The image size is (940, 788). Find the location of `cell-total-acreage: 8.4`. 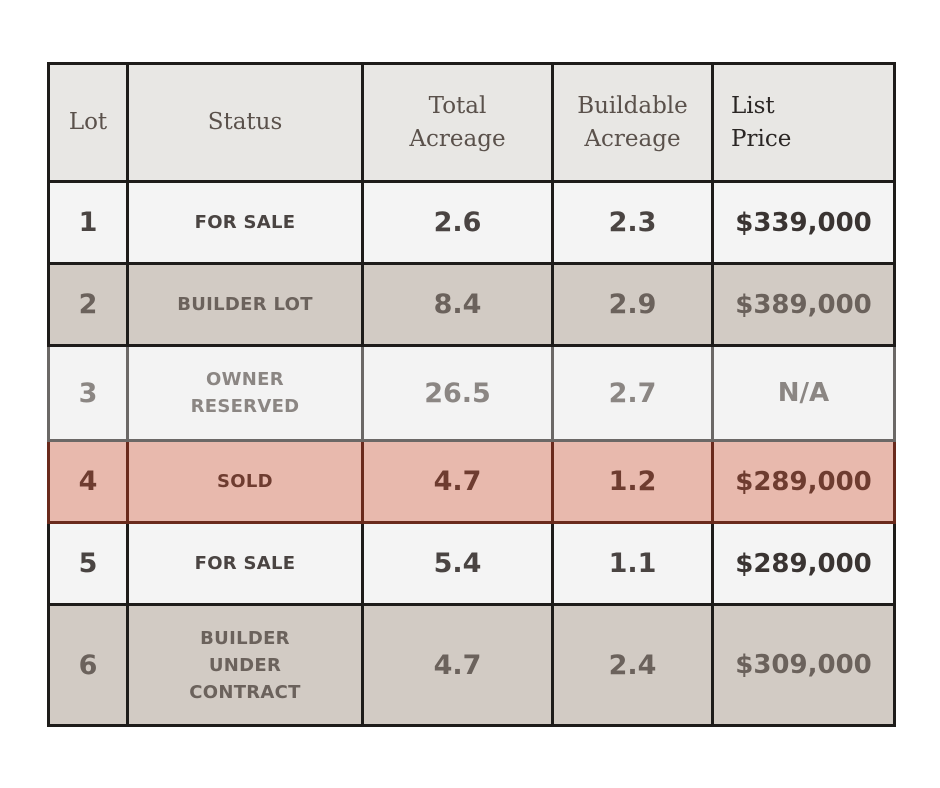

cell-total-acreage: 8.4 is located at coordinates (457, 304).